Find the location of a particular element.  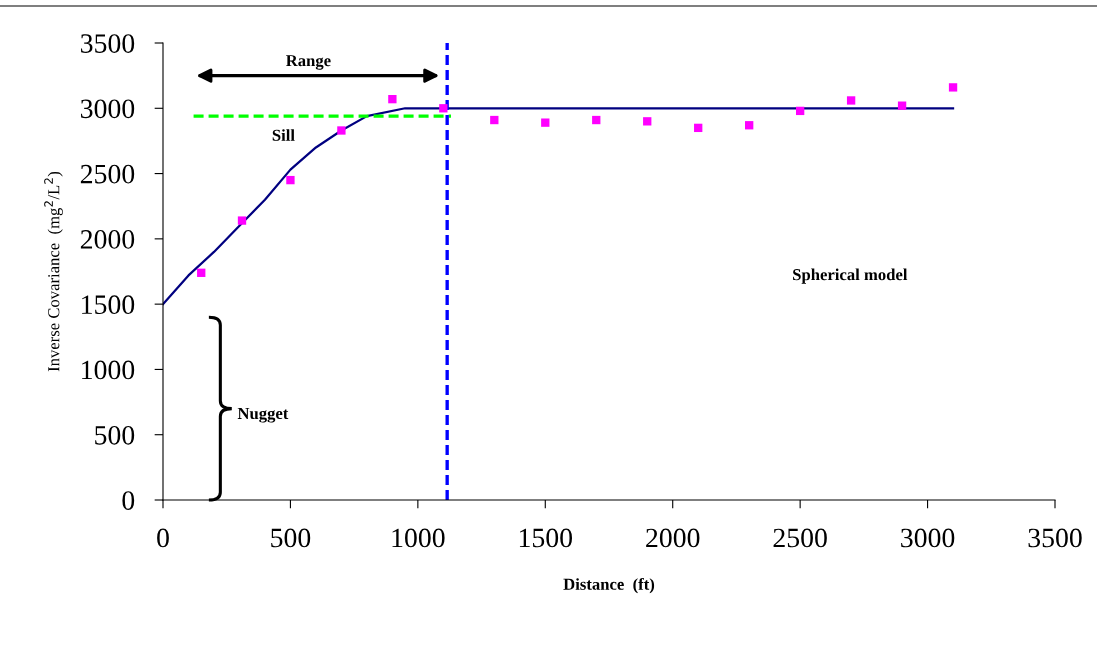

annotation: Nugget is located at coordinates (263, 415).